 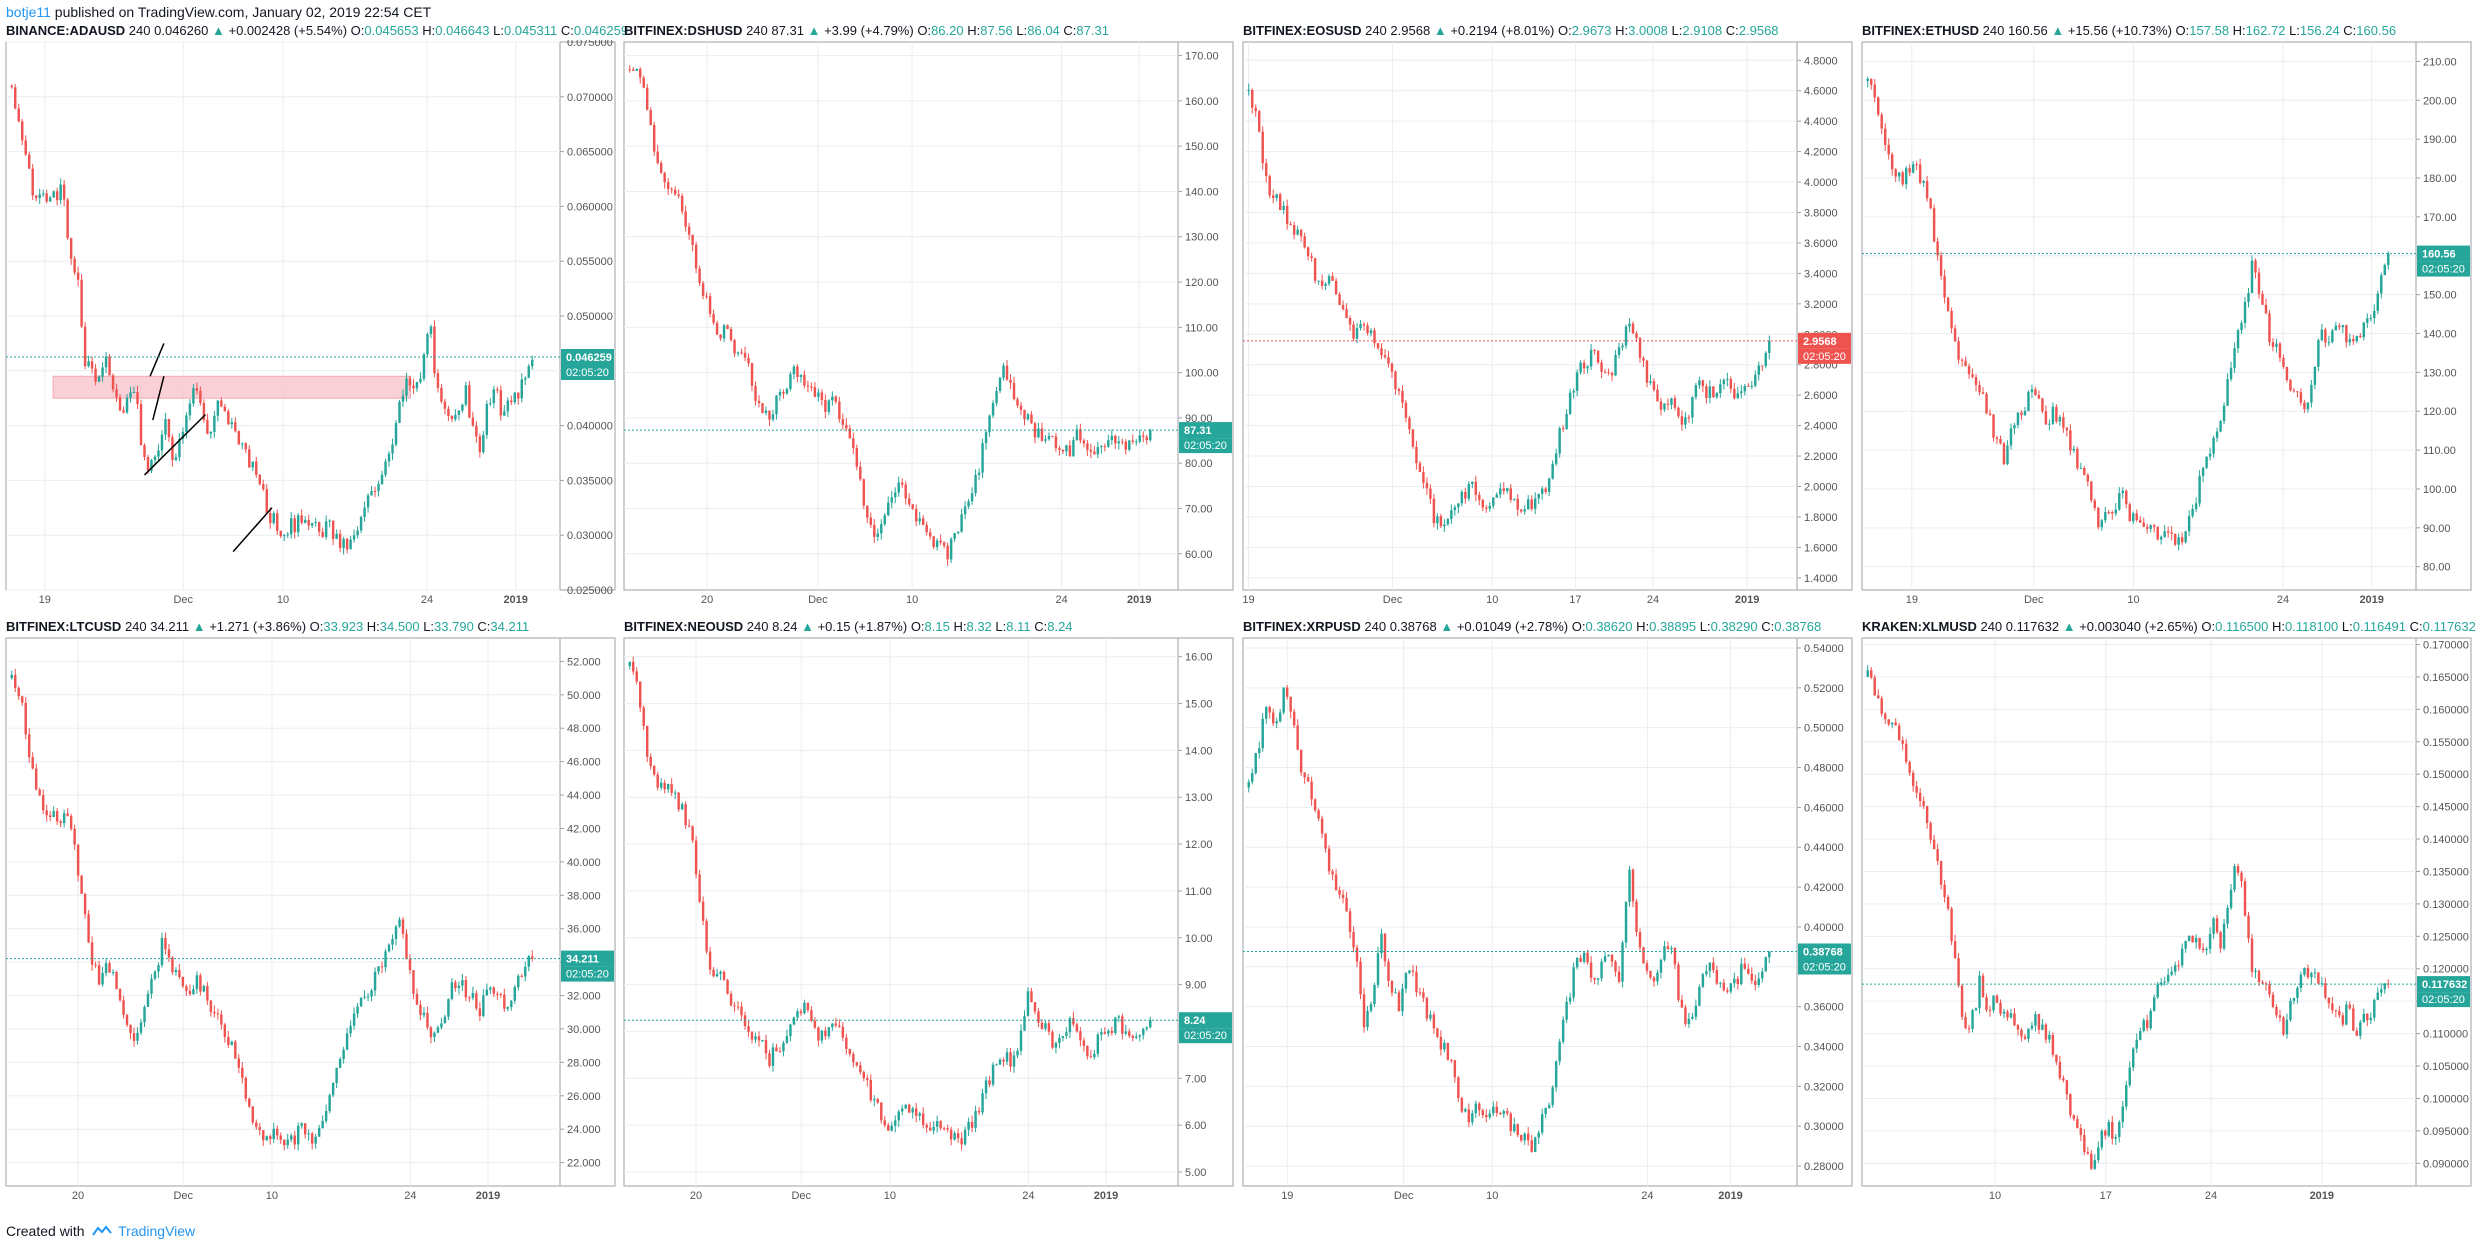 I want to click on ohlc-o-label: O:, so click(x=924, y=30).